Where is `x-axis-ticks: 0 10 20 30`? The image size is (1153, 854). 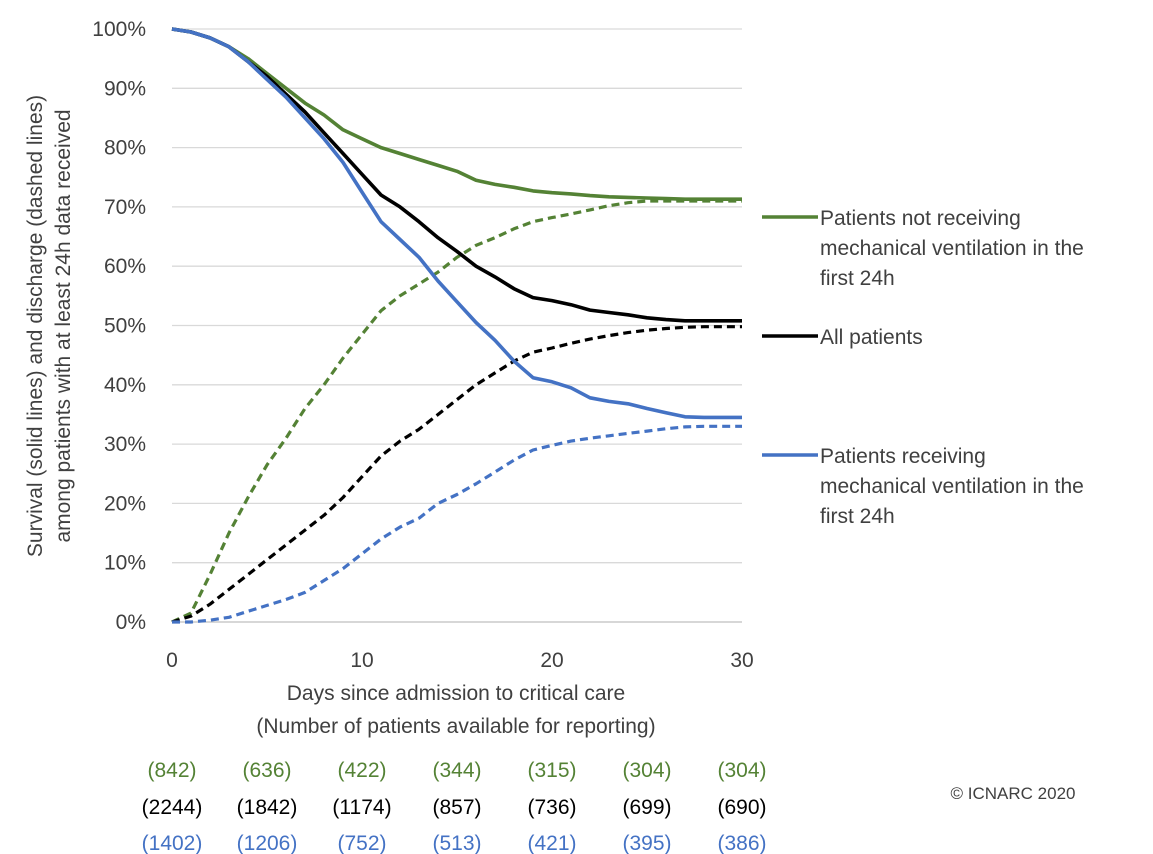 x-axis-ticks: 0 10 20 30 is located at coordinates (460, 660).